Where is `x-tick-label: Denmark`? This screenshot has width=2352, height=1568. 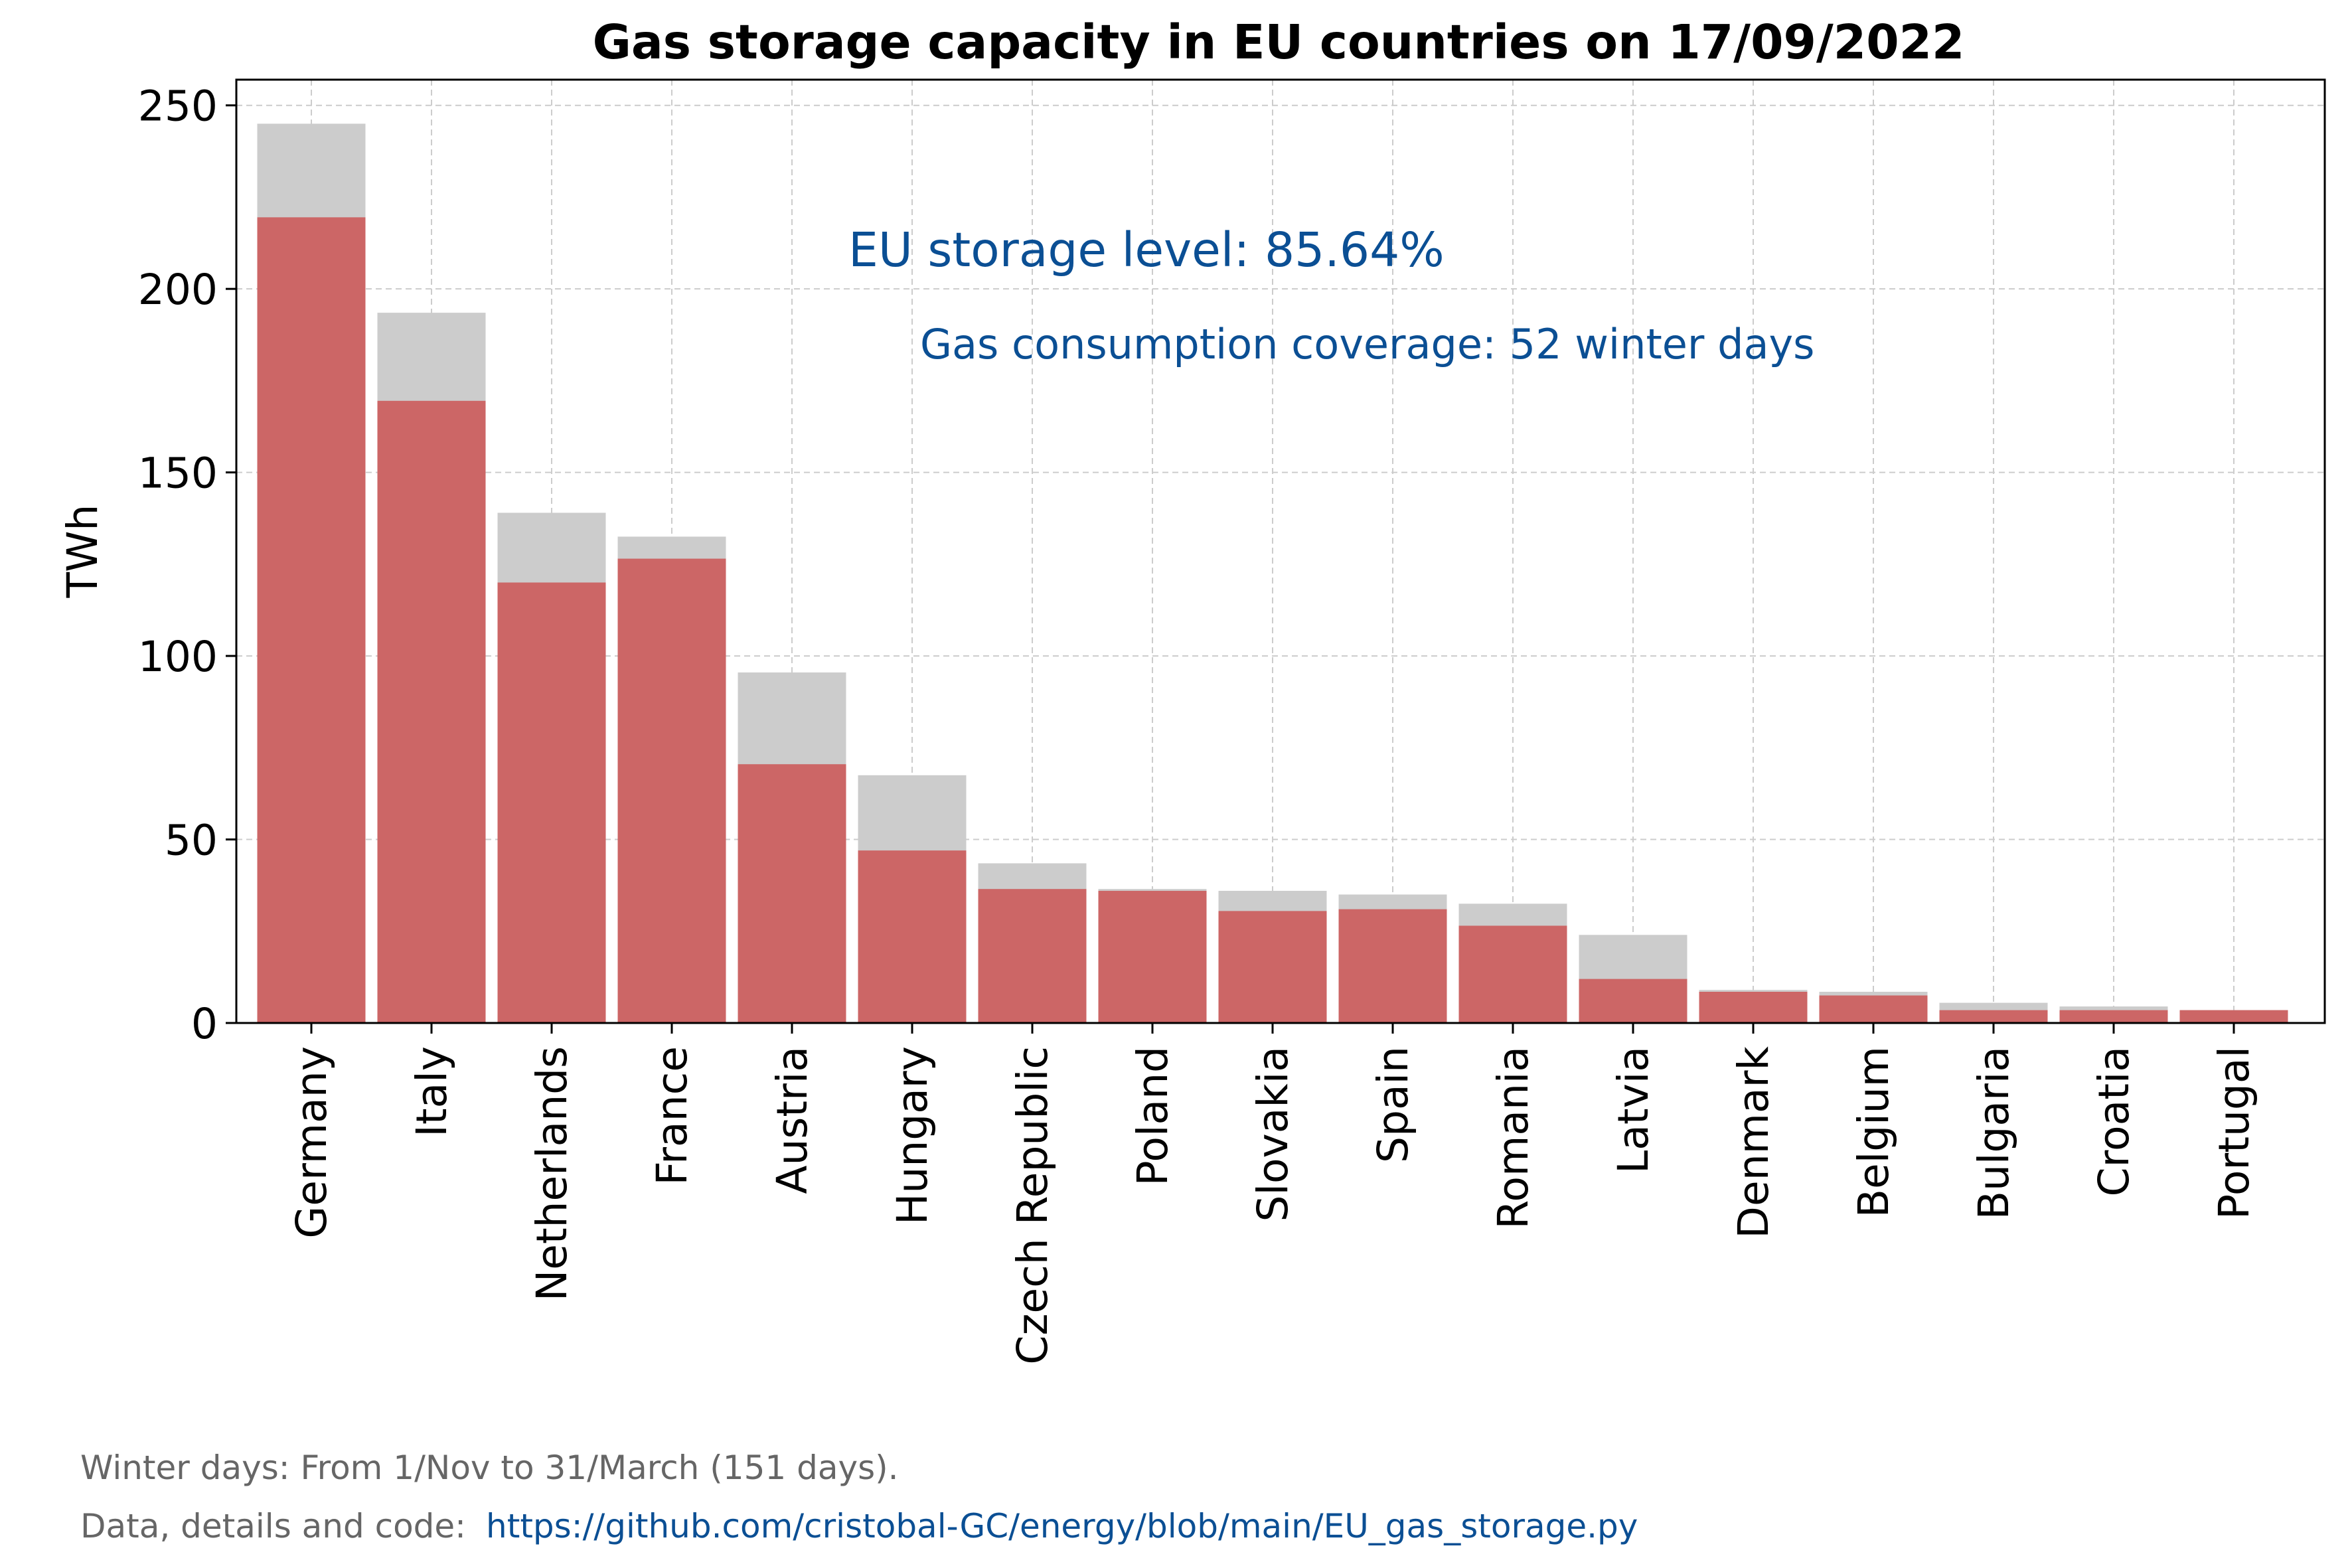
x-tick-label: Denmark is located at coordinates (1753, 1142).